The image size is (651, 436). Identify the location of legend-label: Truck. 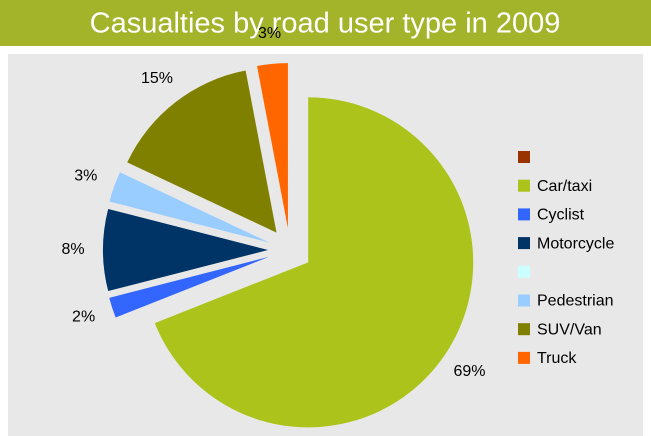
(557, 358).